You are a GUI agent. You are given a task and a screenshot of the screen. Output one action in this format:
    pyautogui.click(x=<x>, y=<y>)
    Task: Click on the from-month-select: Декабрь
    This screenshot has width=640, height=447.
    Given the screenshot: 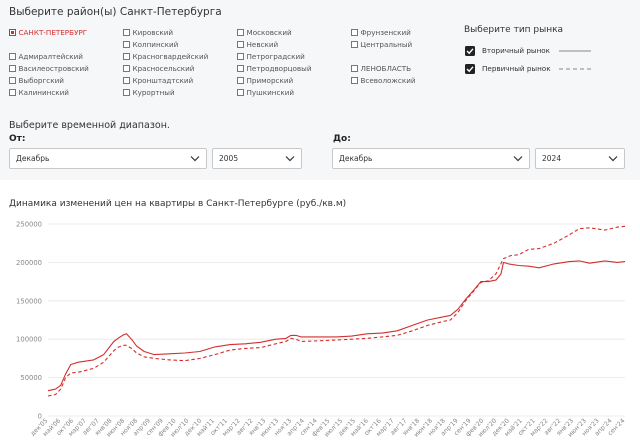 What is the action you would take?
    pyautogui.click(x=108, y=158)
    